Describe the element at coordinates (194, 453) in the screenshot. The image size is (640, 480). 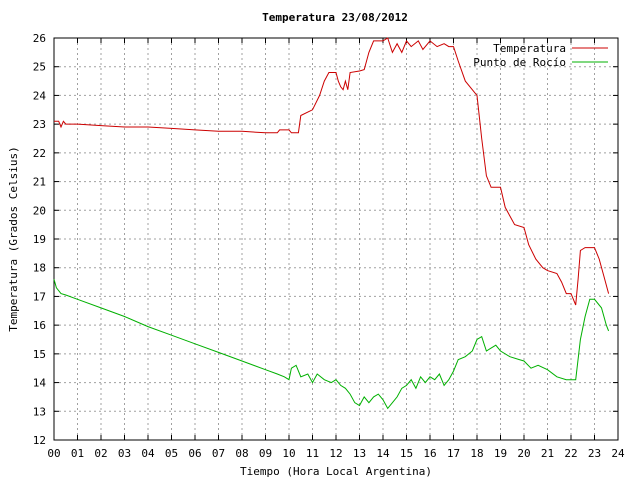
I see `x-tick-label: 06` at that location.